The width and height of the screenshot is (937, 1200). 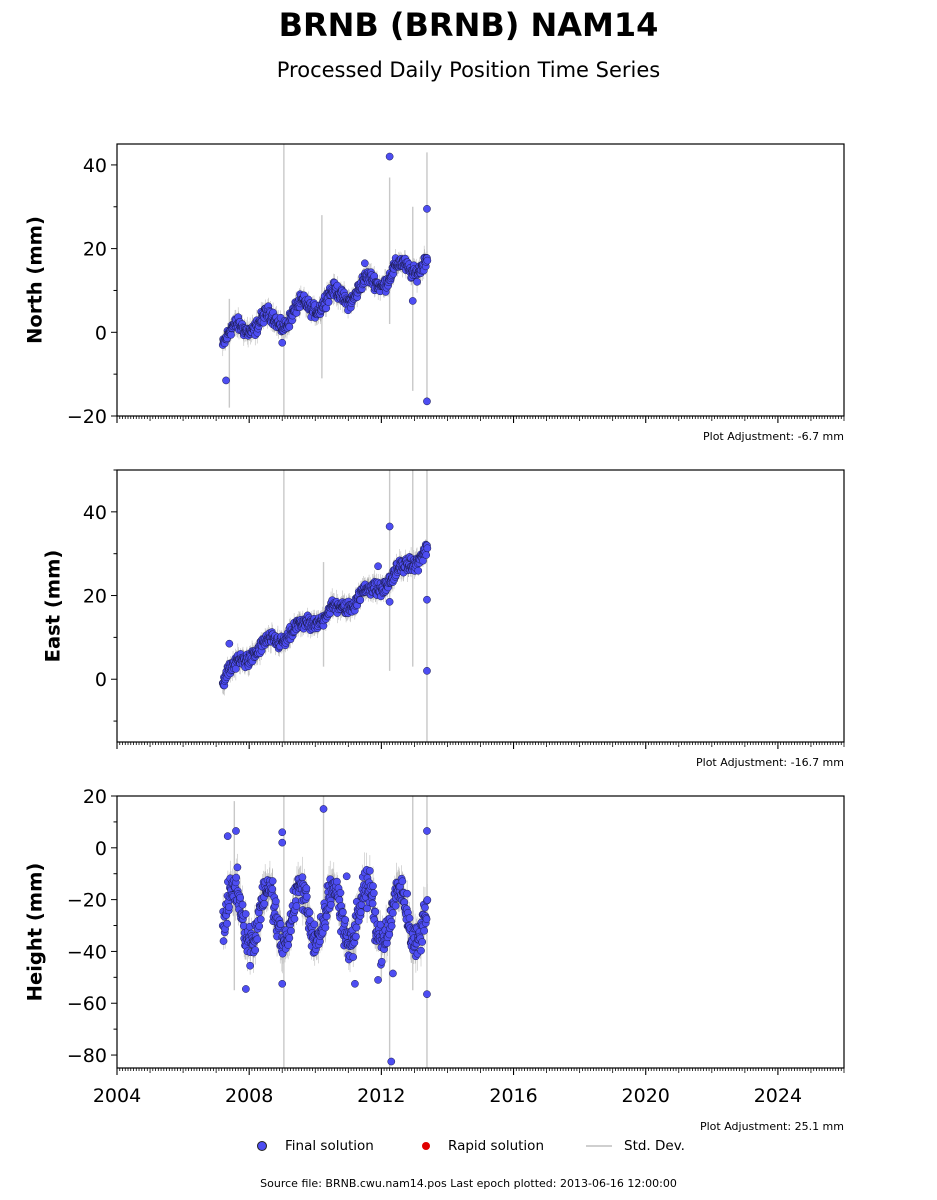 I want to click on y-tick-label: −40, so click(x=87, y=952).